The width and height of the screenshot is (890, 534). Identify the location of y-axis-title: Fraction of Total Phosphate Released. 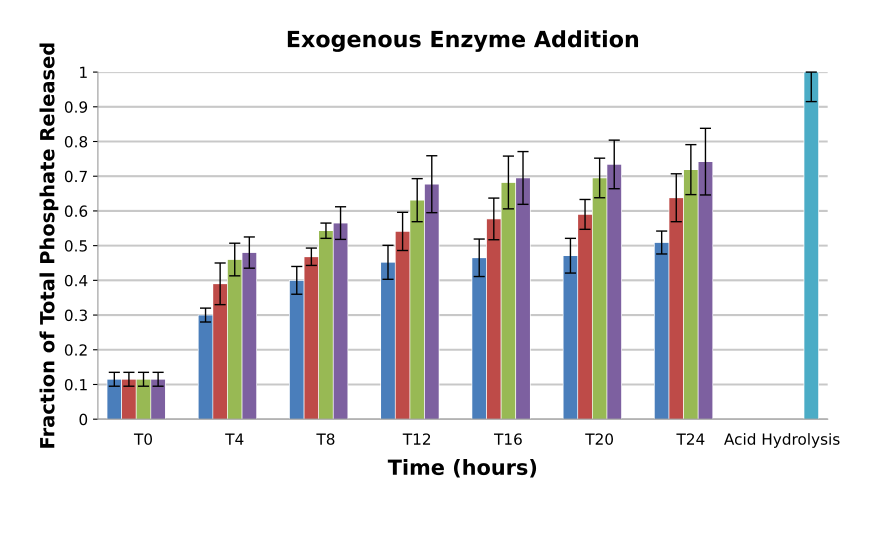
(49, 245).